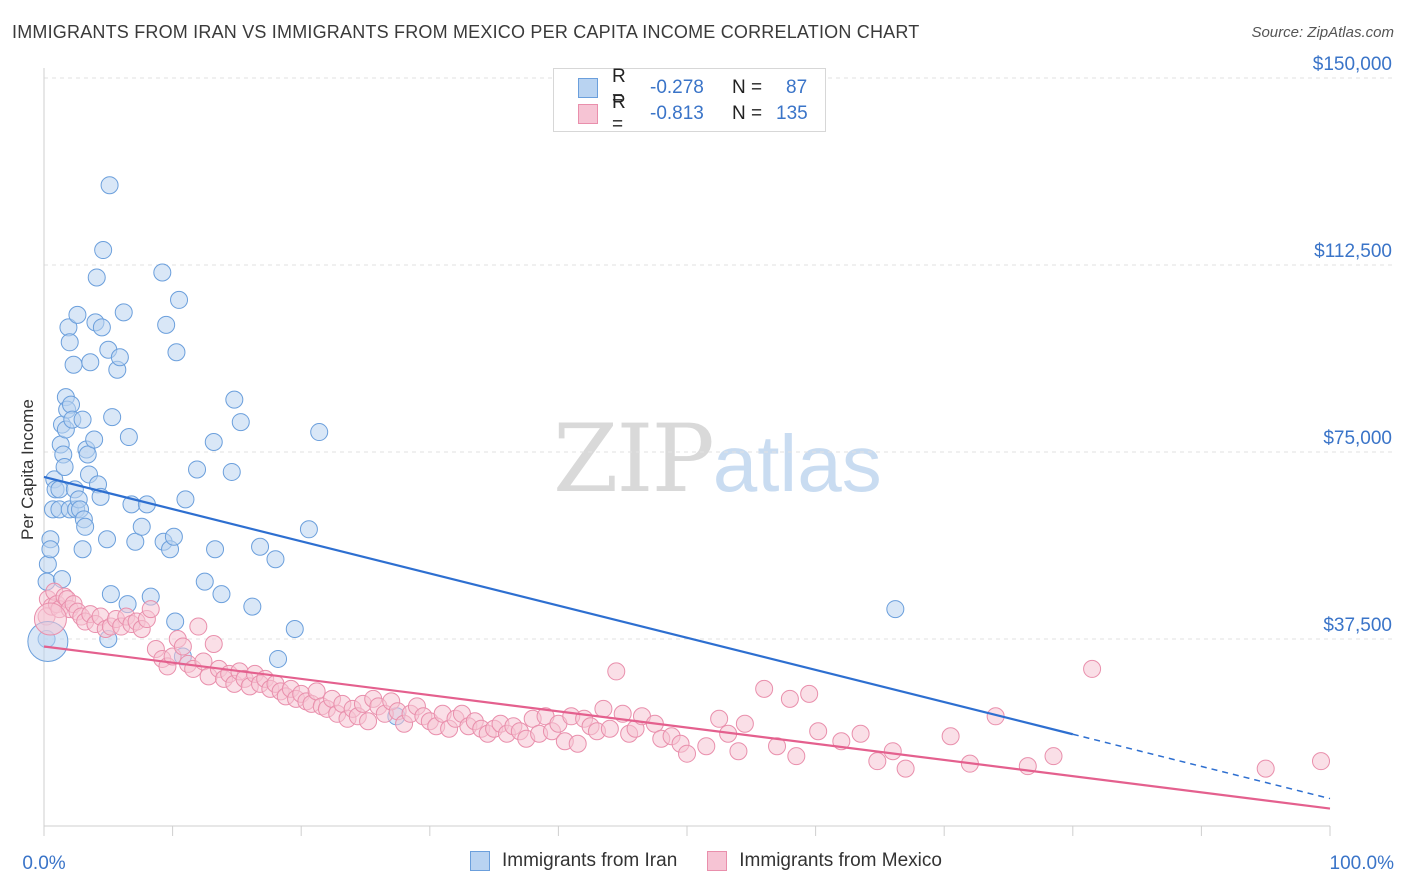  I want to click on legend-item-mexico: Immigrants from Mexico, so click(824, 861).